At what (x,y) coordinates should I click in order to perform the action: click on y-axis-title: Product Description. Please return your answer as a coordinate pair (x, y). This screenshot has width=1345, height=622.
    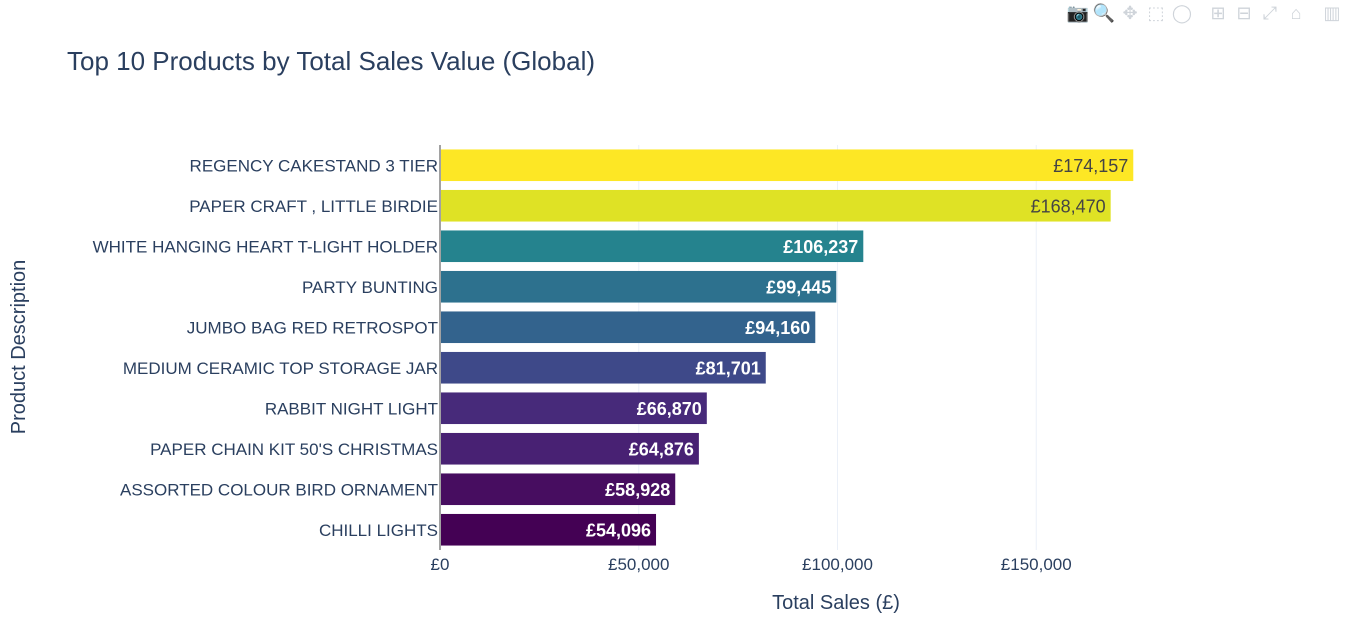
    Looking at the image, I should click on (19, 347).